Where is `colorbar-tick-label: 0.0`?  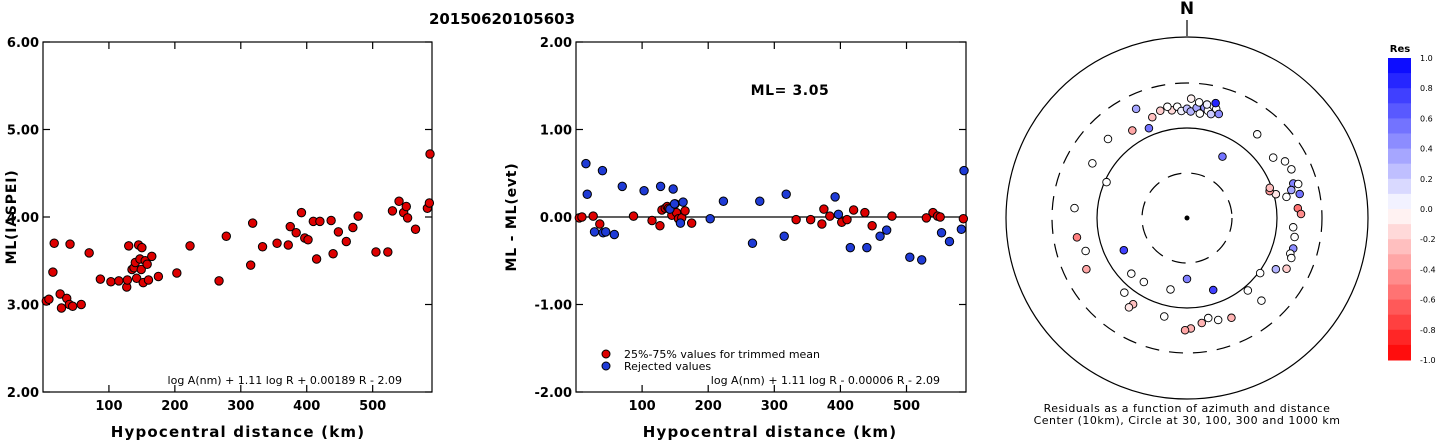 colorbar-tick-label: 0.0 is located at coordinates (1426, 209).